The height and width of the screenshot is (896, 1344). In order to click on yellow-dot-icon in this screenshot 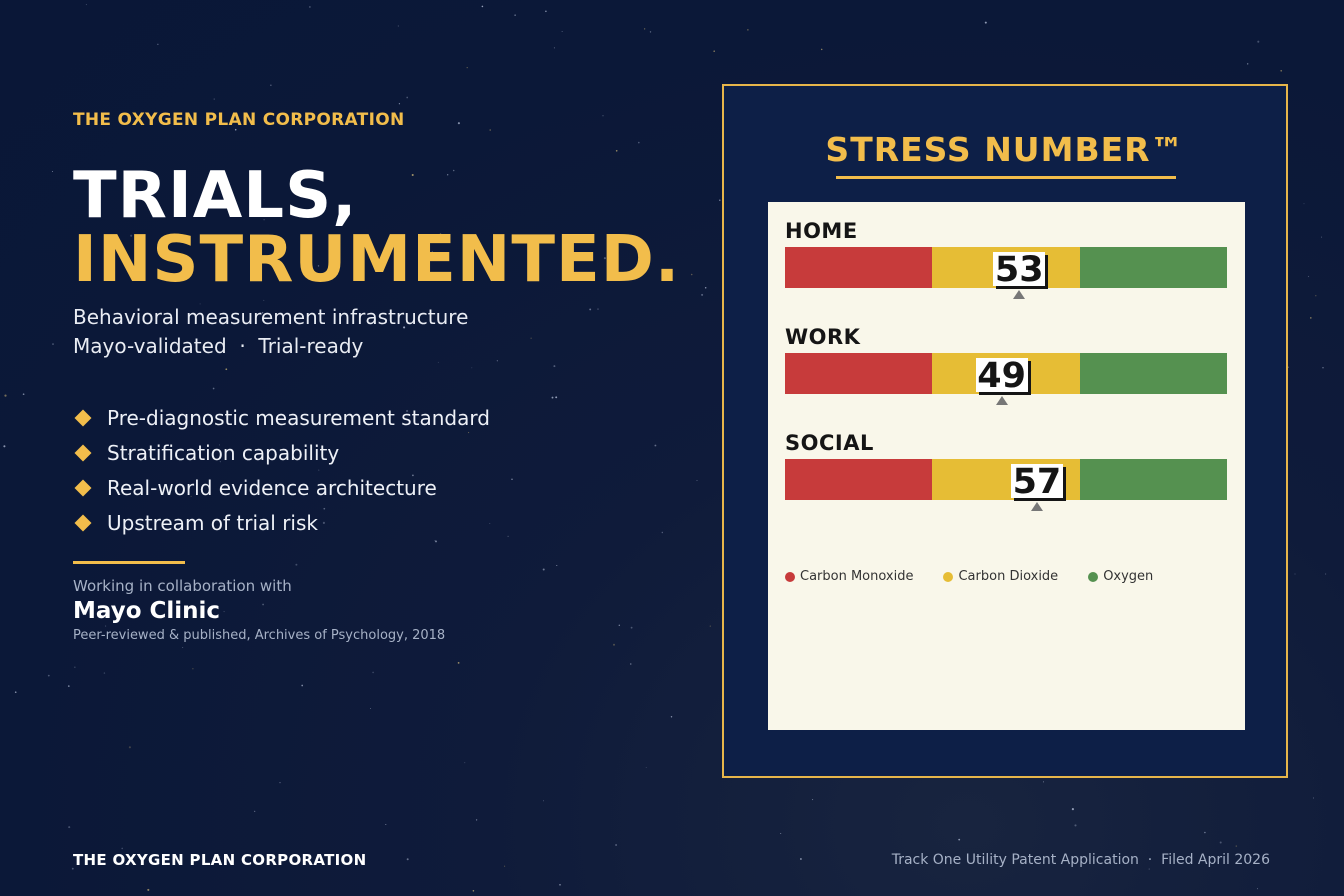, I will do `click(948, 576)`.